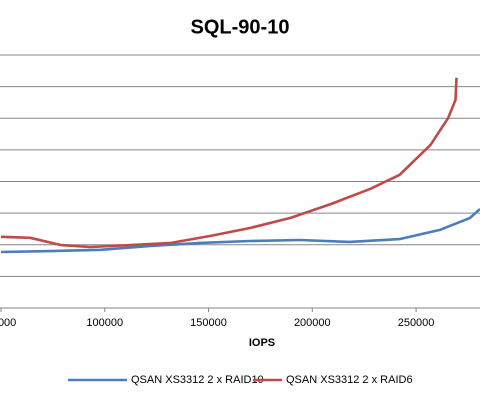 The width and height of the screenshot is (480, 401). What do you see at coordinates (312, 323) in the screenshot?
I see `x-tick-label: 200000` at bounding box center [312, 323].